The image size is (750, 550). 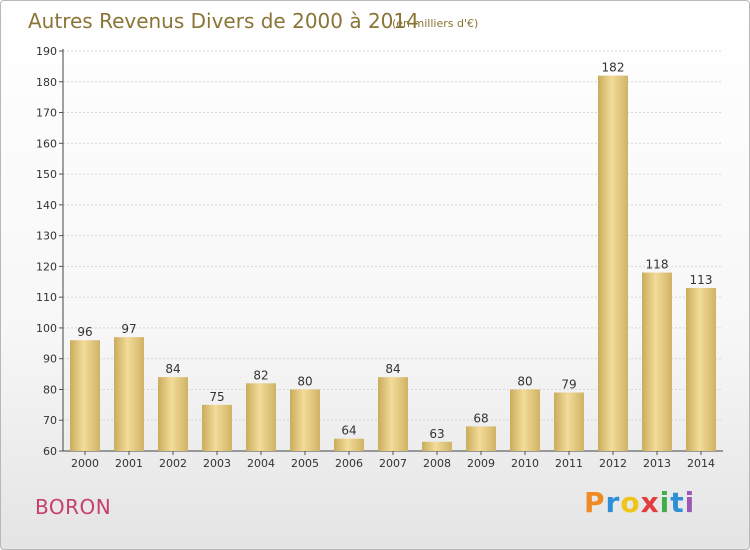 What do you see at coordinates (129, 463) in the screenshot?
I see `x-tick-label: 2001` at bounding box center [129, 463].